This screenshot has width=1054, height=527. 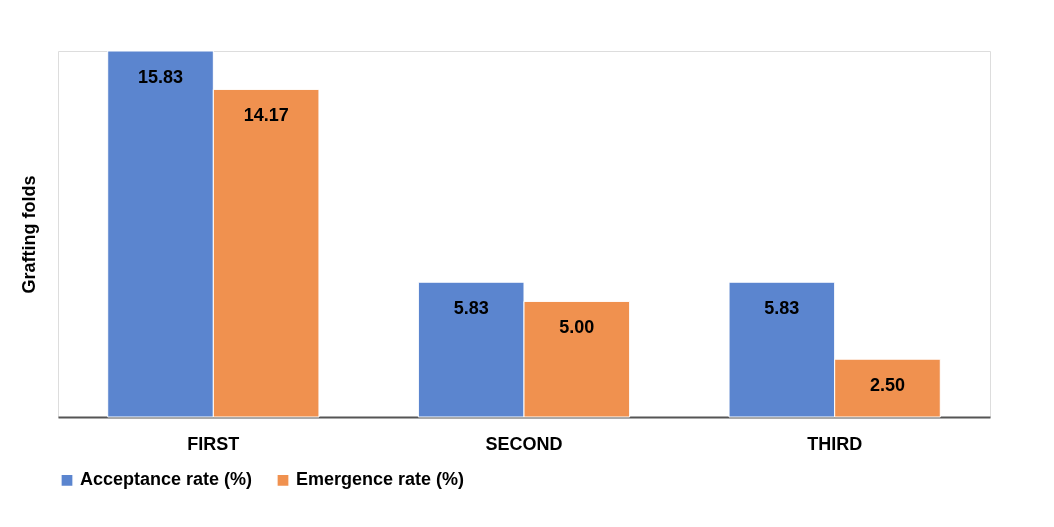 I want to click on data-label: 14.17, so click(x=266, y=115).